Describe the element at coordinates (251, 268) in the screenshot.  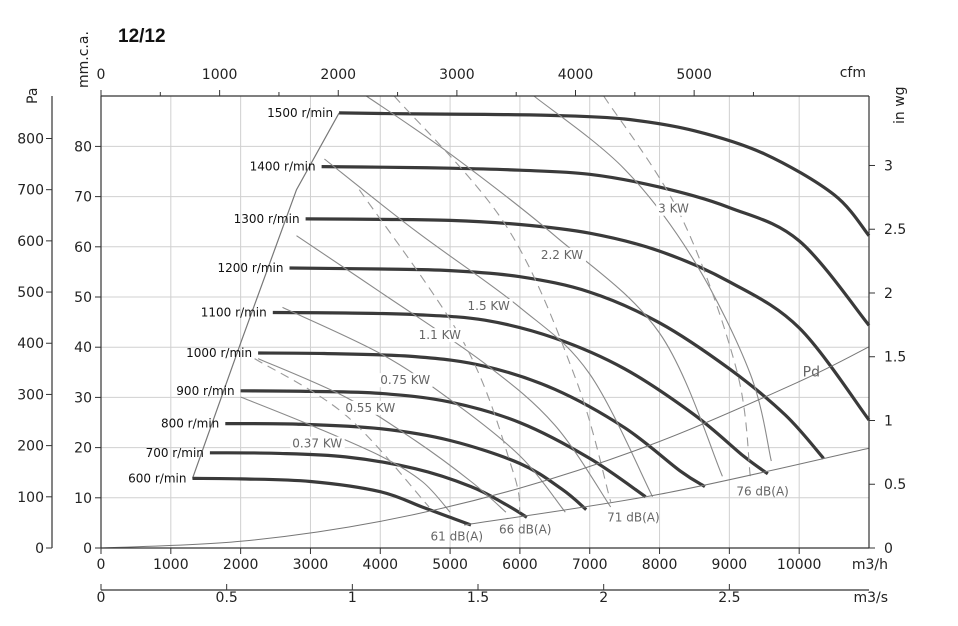
I see `rpm-label: 1200 r/min` at that location.